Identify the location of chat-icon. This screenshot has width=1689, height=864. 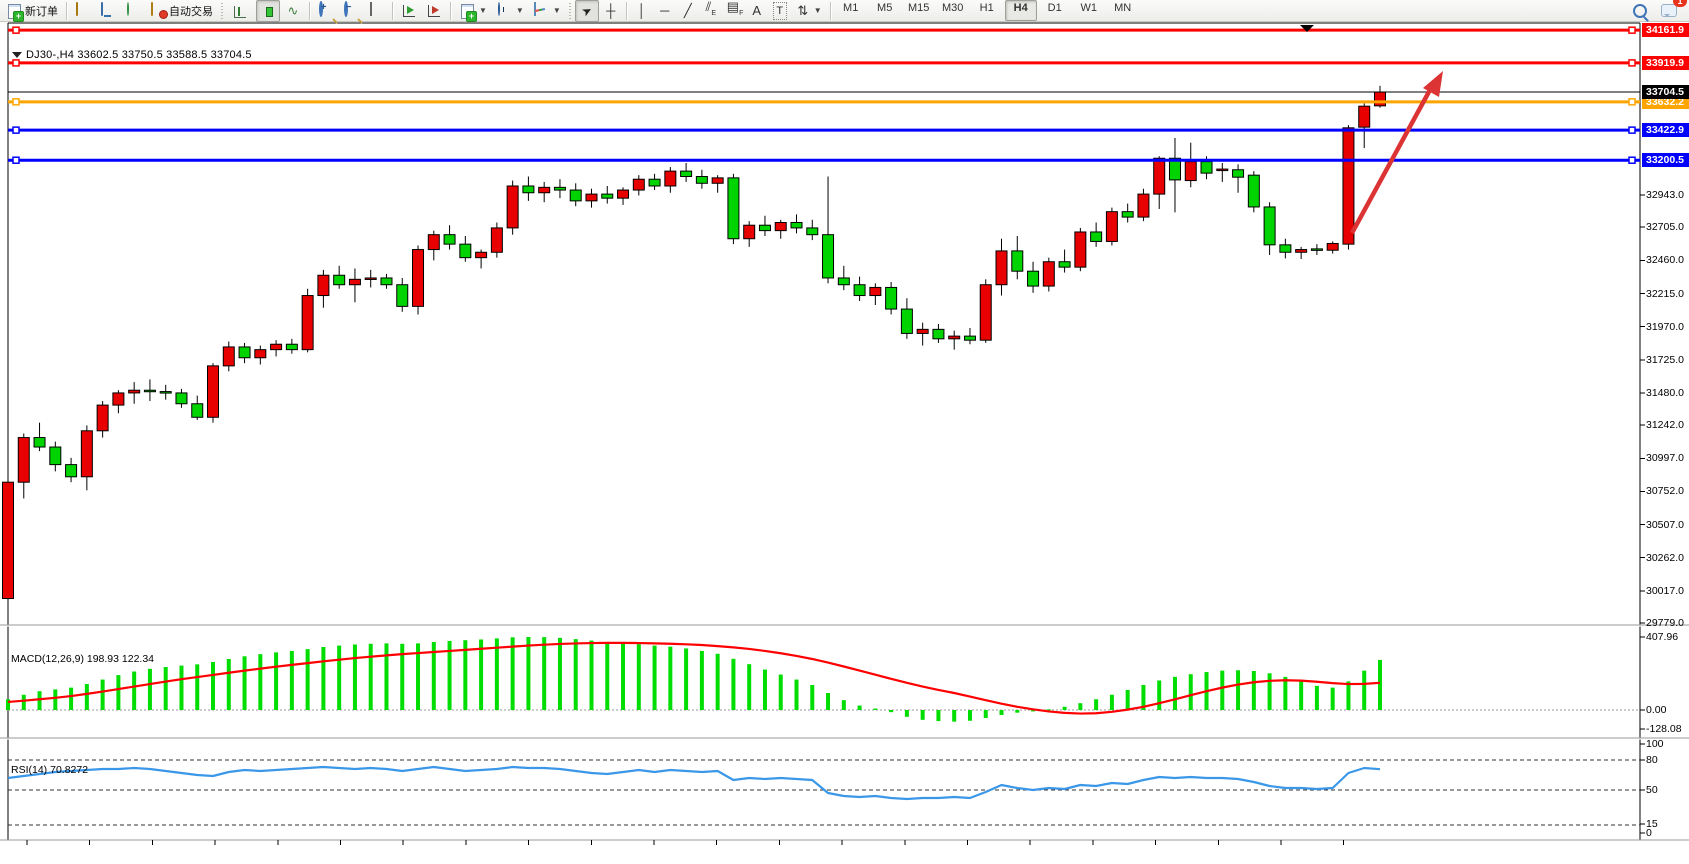
(1669, 10).